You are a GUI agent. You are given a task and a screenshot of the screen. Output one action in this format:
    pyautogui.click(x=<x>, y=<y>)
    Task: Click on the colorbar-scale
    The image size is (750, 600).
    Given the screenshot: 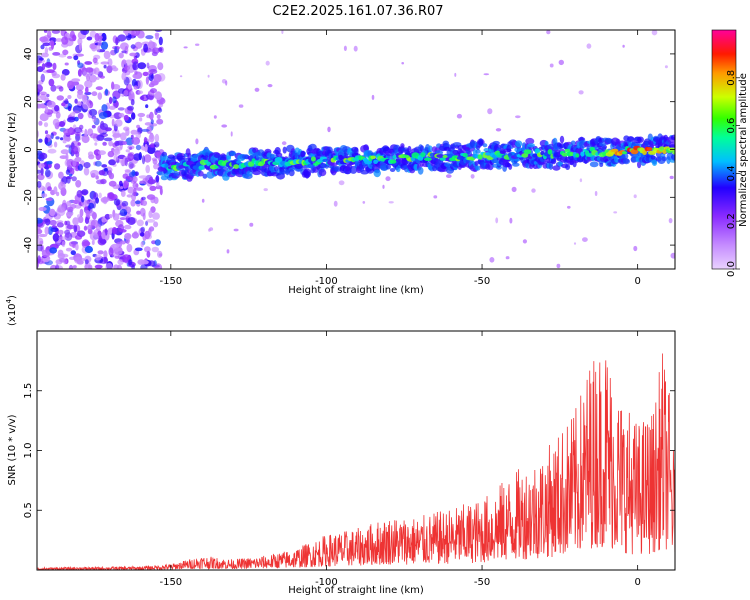 What is the action you would take?
    pyautogui.click(x=724, y=149)
    